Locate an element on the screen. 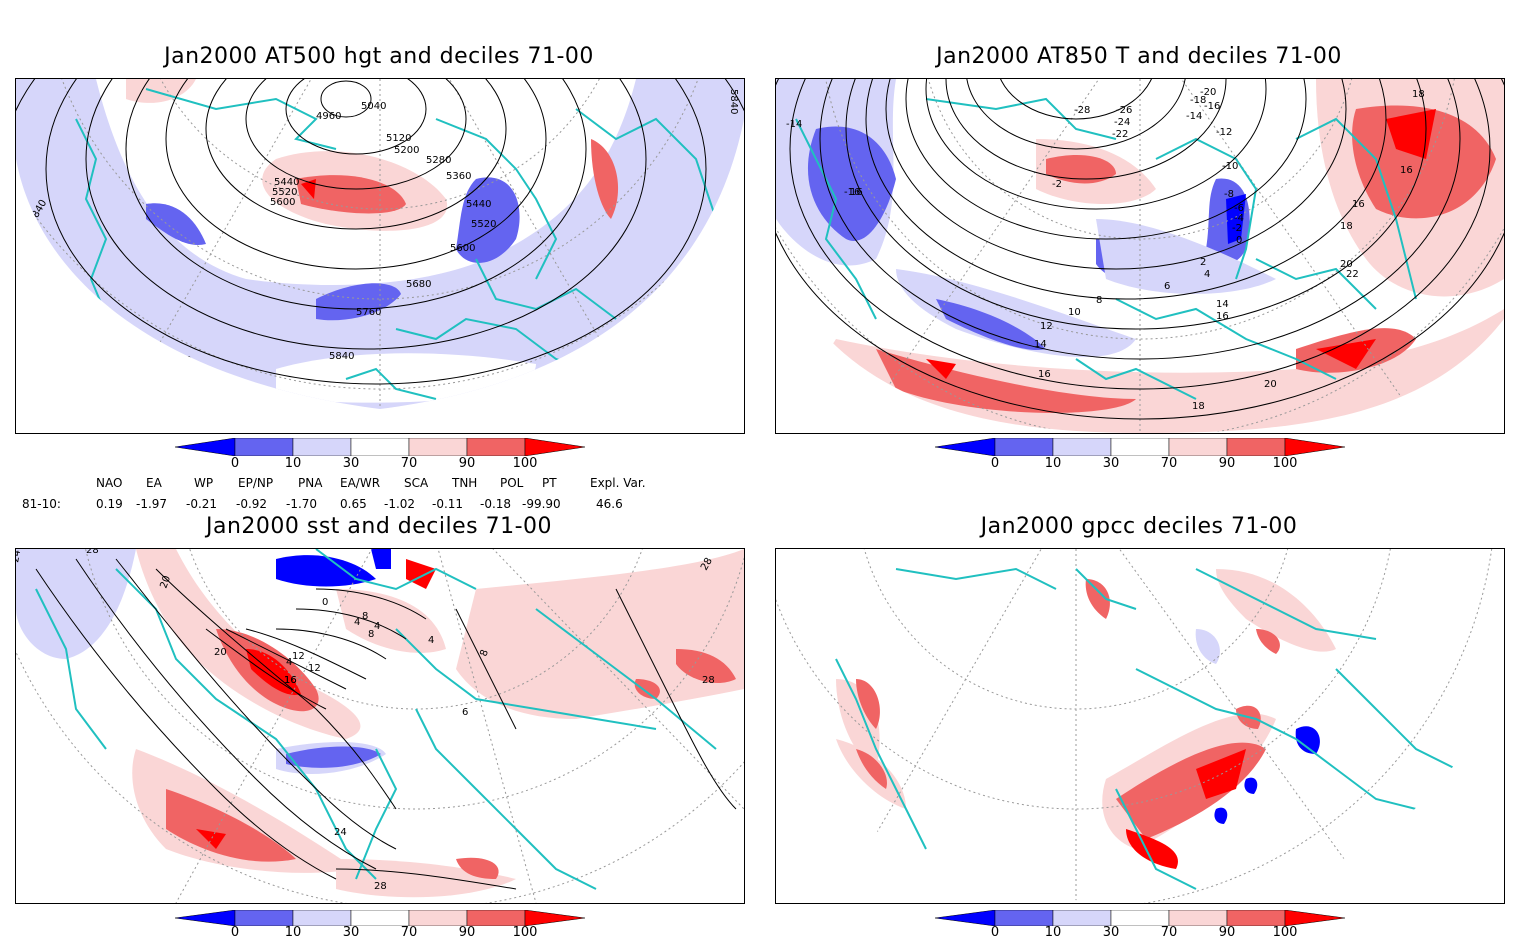 This screenshot has width=1520, height=940. tele-header: Expl. Var. is located at coordinates (618, 483).